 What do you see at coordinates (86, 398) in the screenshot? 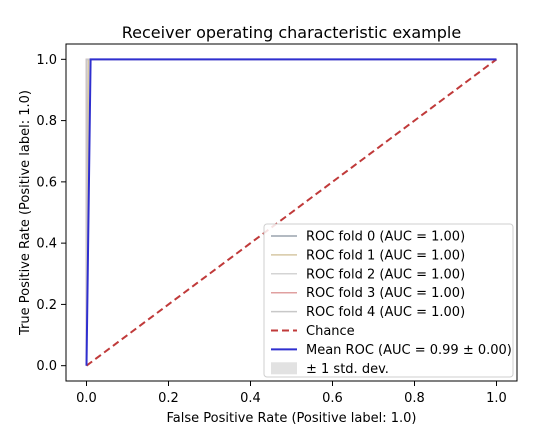
I see `x-tick-label: 0.0` at bounding box center [86, 398].